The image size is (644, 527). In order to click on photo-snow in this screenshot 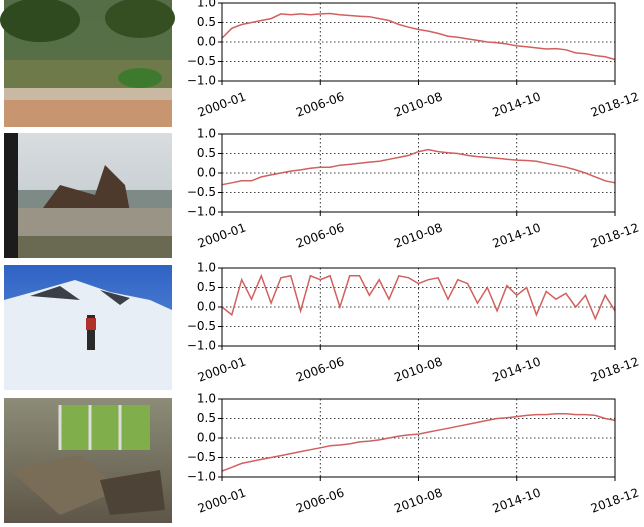, I will do `click(88, 327)`.